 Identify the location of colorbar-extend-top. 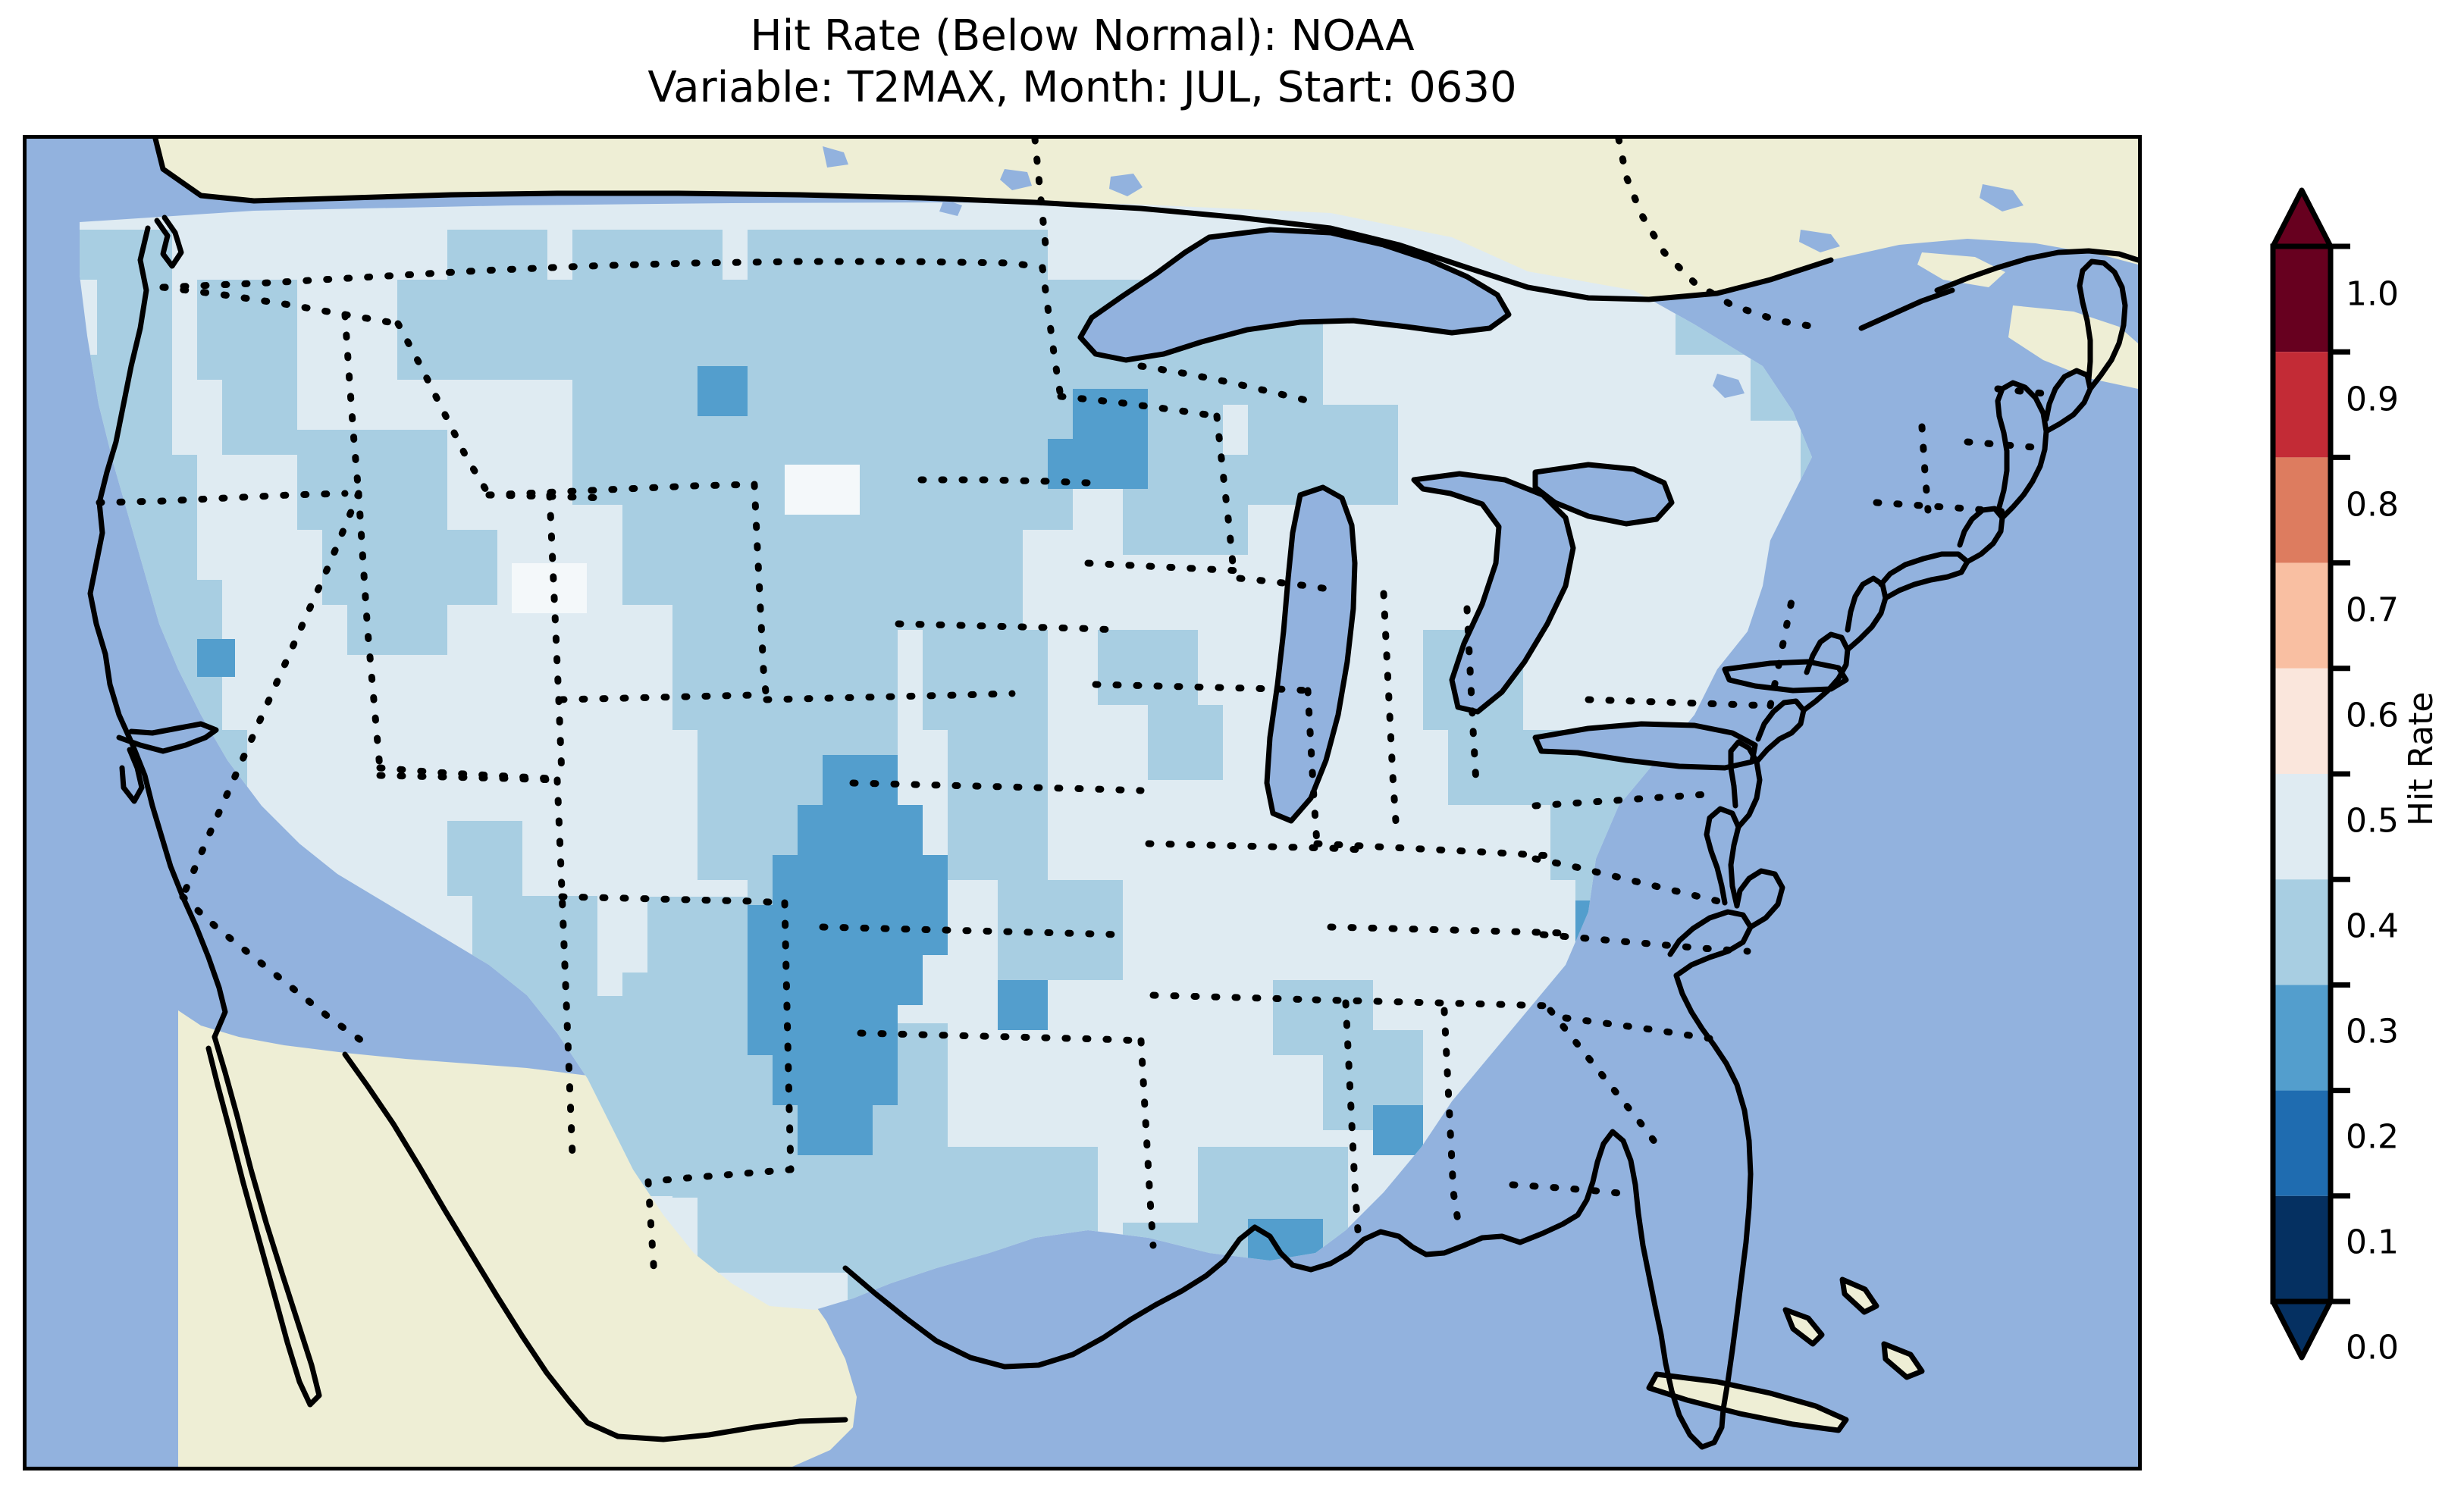
(2302, 218).